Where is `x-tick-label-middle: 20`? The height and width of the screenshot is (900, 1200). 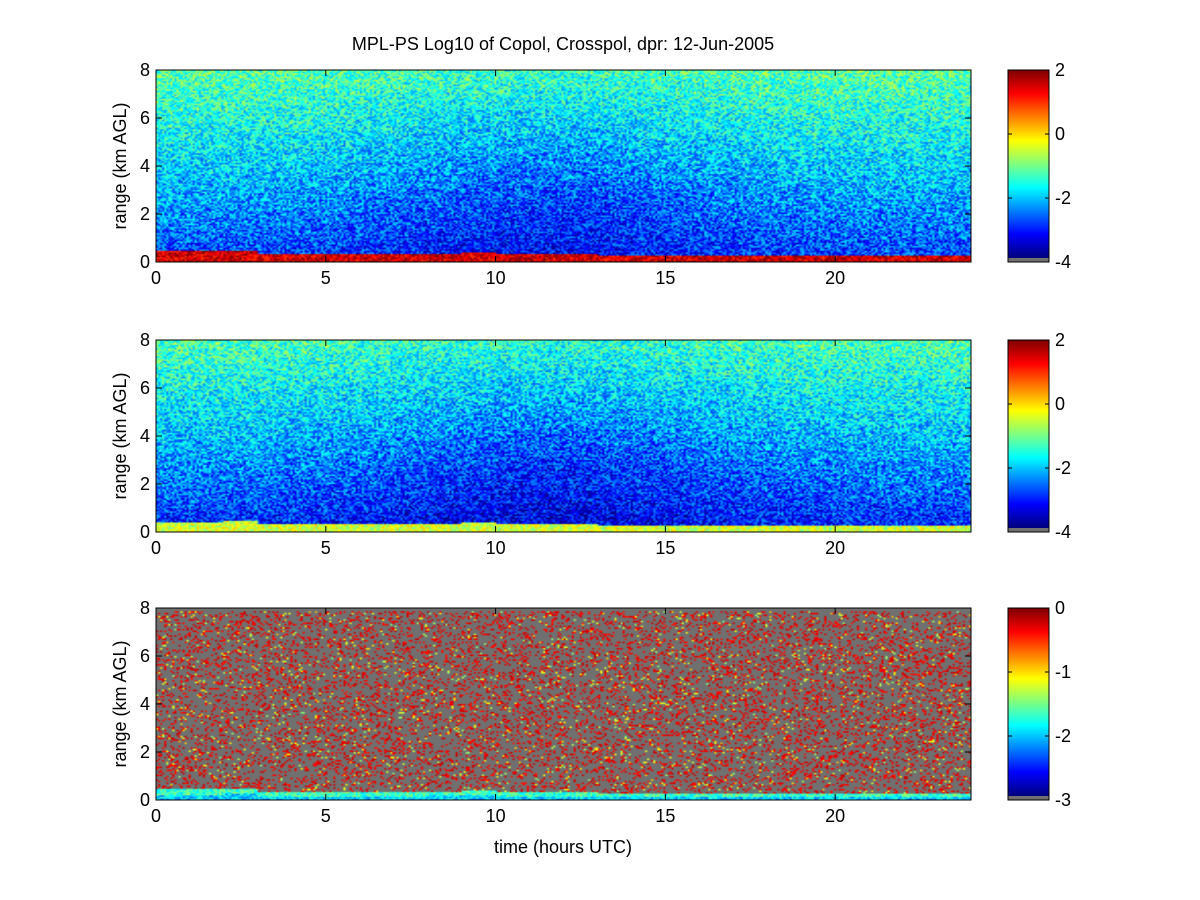
x-tick-label-middle: 20 is located at coordinates (835, 548).